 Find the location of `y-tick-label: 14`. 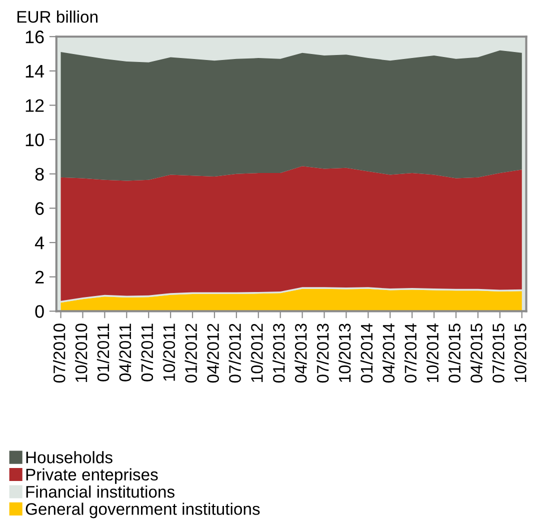

y-tick-label: 14 is located at coordinates (35, 71).